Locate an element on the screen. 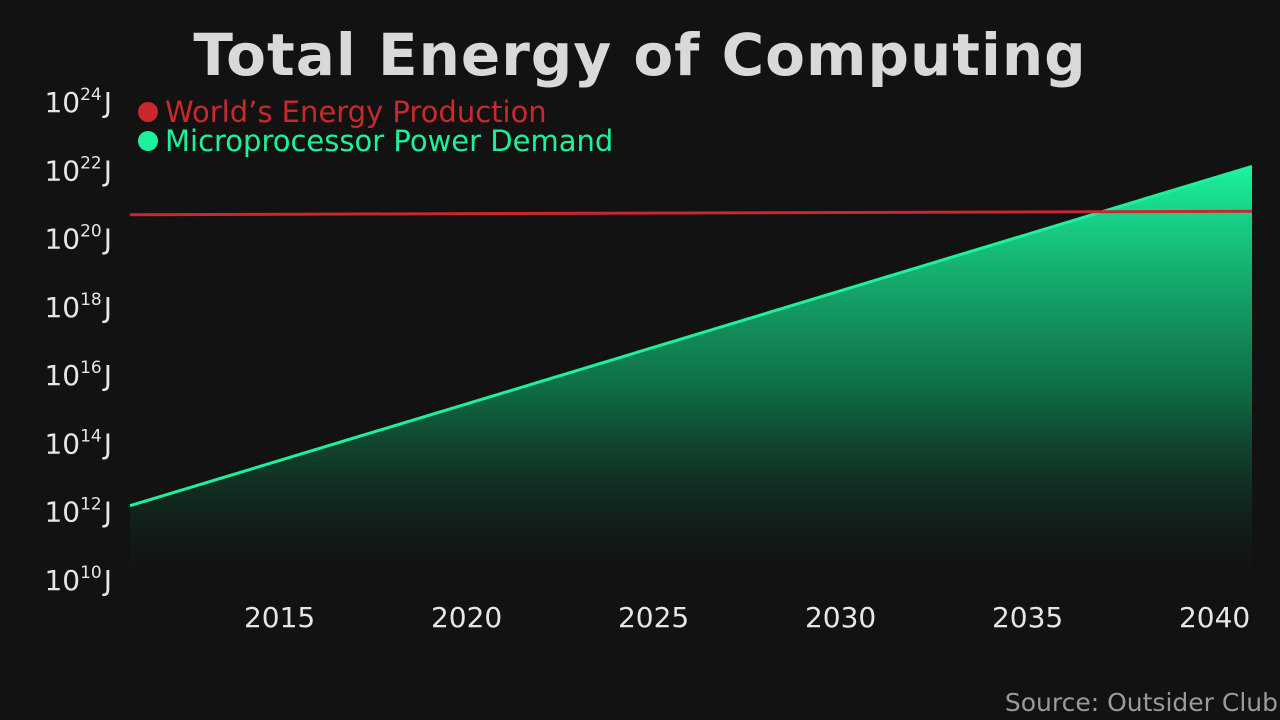  y-tick-label-2: 1020J is located at coordinates (78, 239).